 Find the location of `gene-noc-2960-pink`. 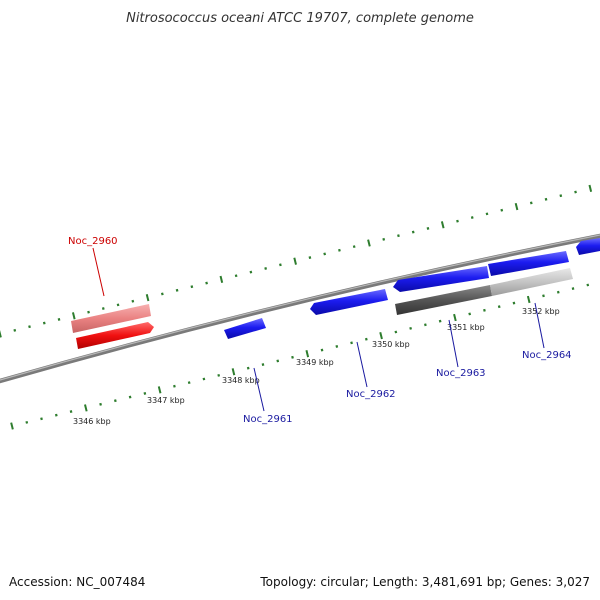

gene-noc-2960-pink is located at coordinates (111, 318).